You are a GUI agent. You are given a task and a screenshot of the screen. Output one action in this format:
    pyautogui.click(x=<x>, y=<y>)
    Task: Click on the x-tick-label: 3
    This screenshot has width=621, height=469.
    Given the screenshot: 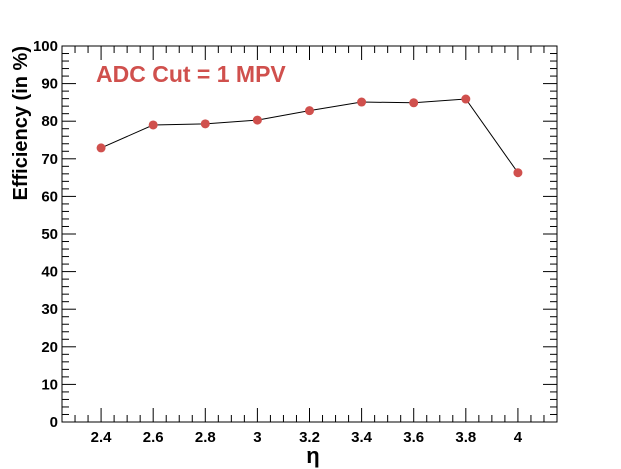 What is the action you would take?
    pyautogui.click(x=257, y=437)
    